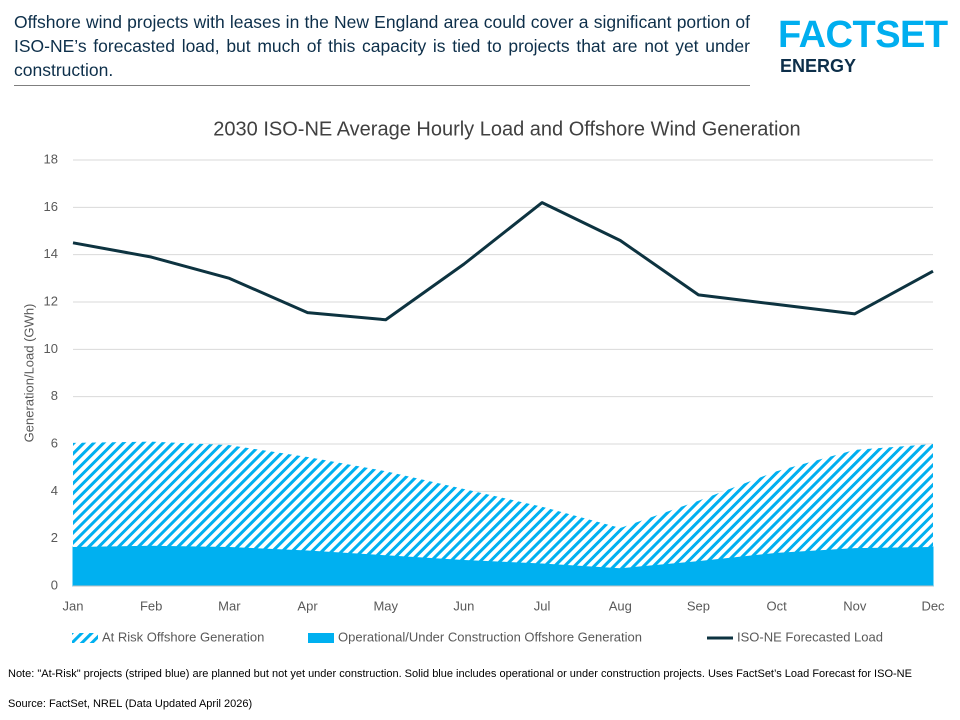 This screenshot has width=960, height=720. Describe the element at coordinates (382, 85) in the screenshot. I see `header-rule` at that location.